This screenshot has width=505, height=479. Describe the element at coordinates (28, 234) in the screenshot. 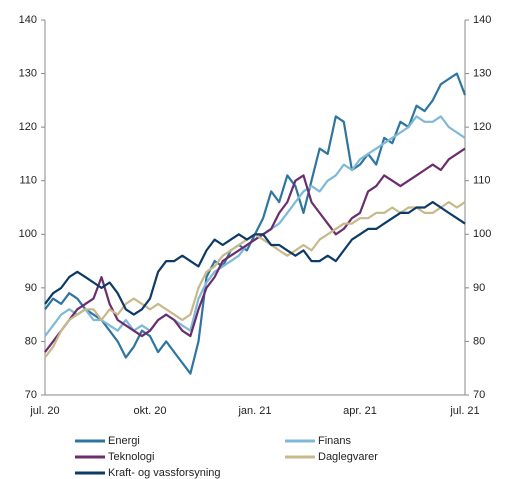

I see `y-tick-label: 100` at that location.